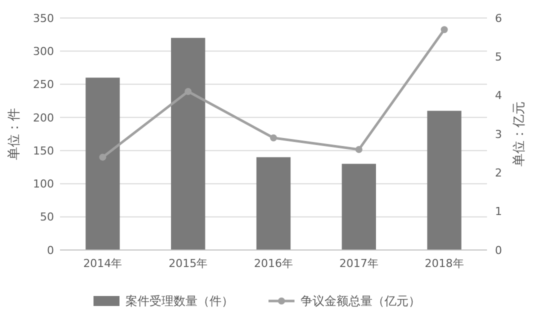  What do you see at coordinates (43, 184) in the screenshot?
I see `y-tick-label: 100` at bounding box center [43, 184].